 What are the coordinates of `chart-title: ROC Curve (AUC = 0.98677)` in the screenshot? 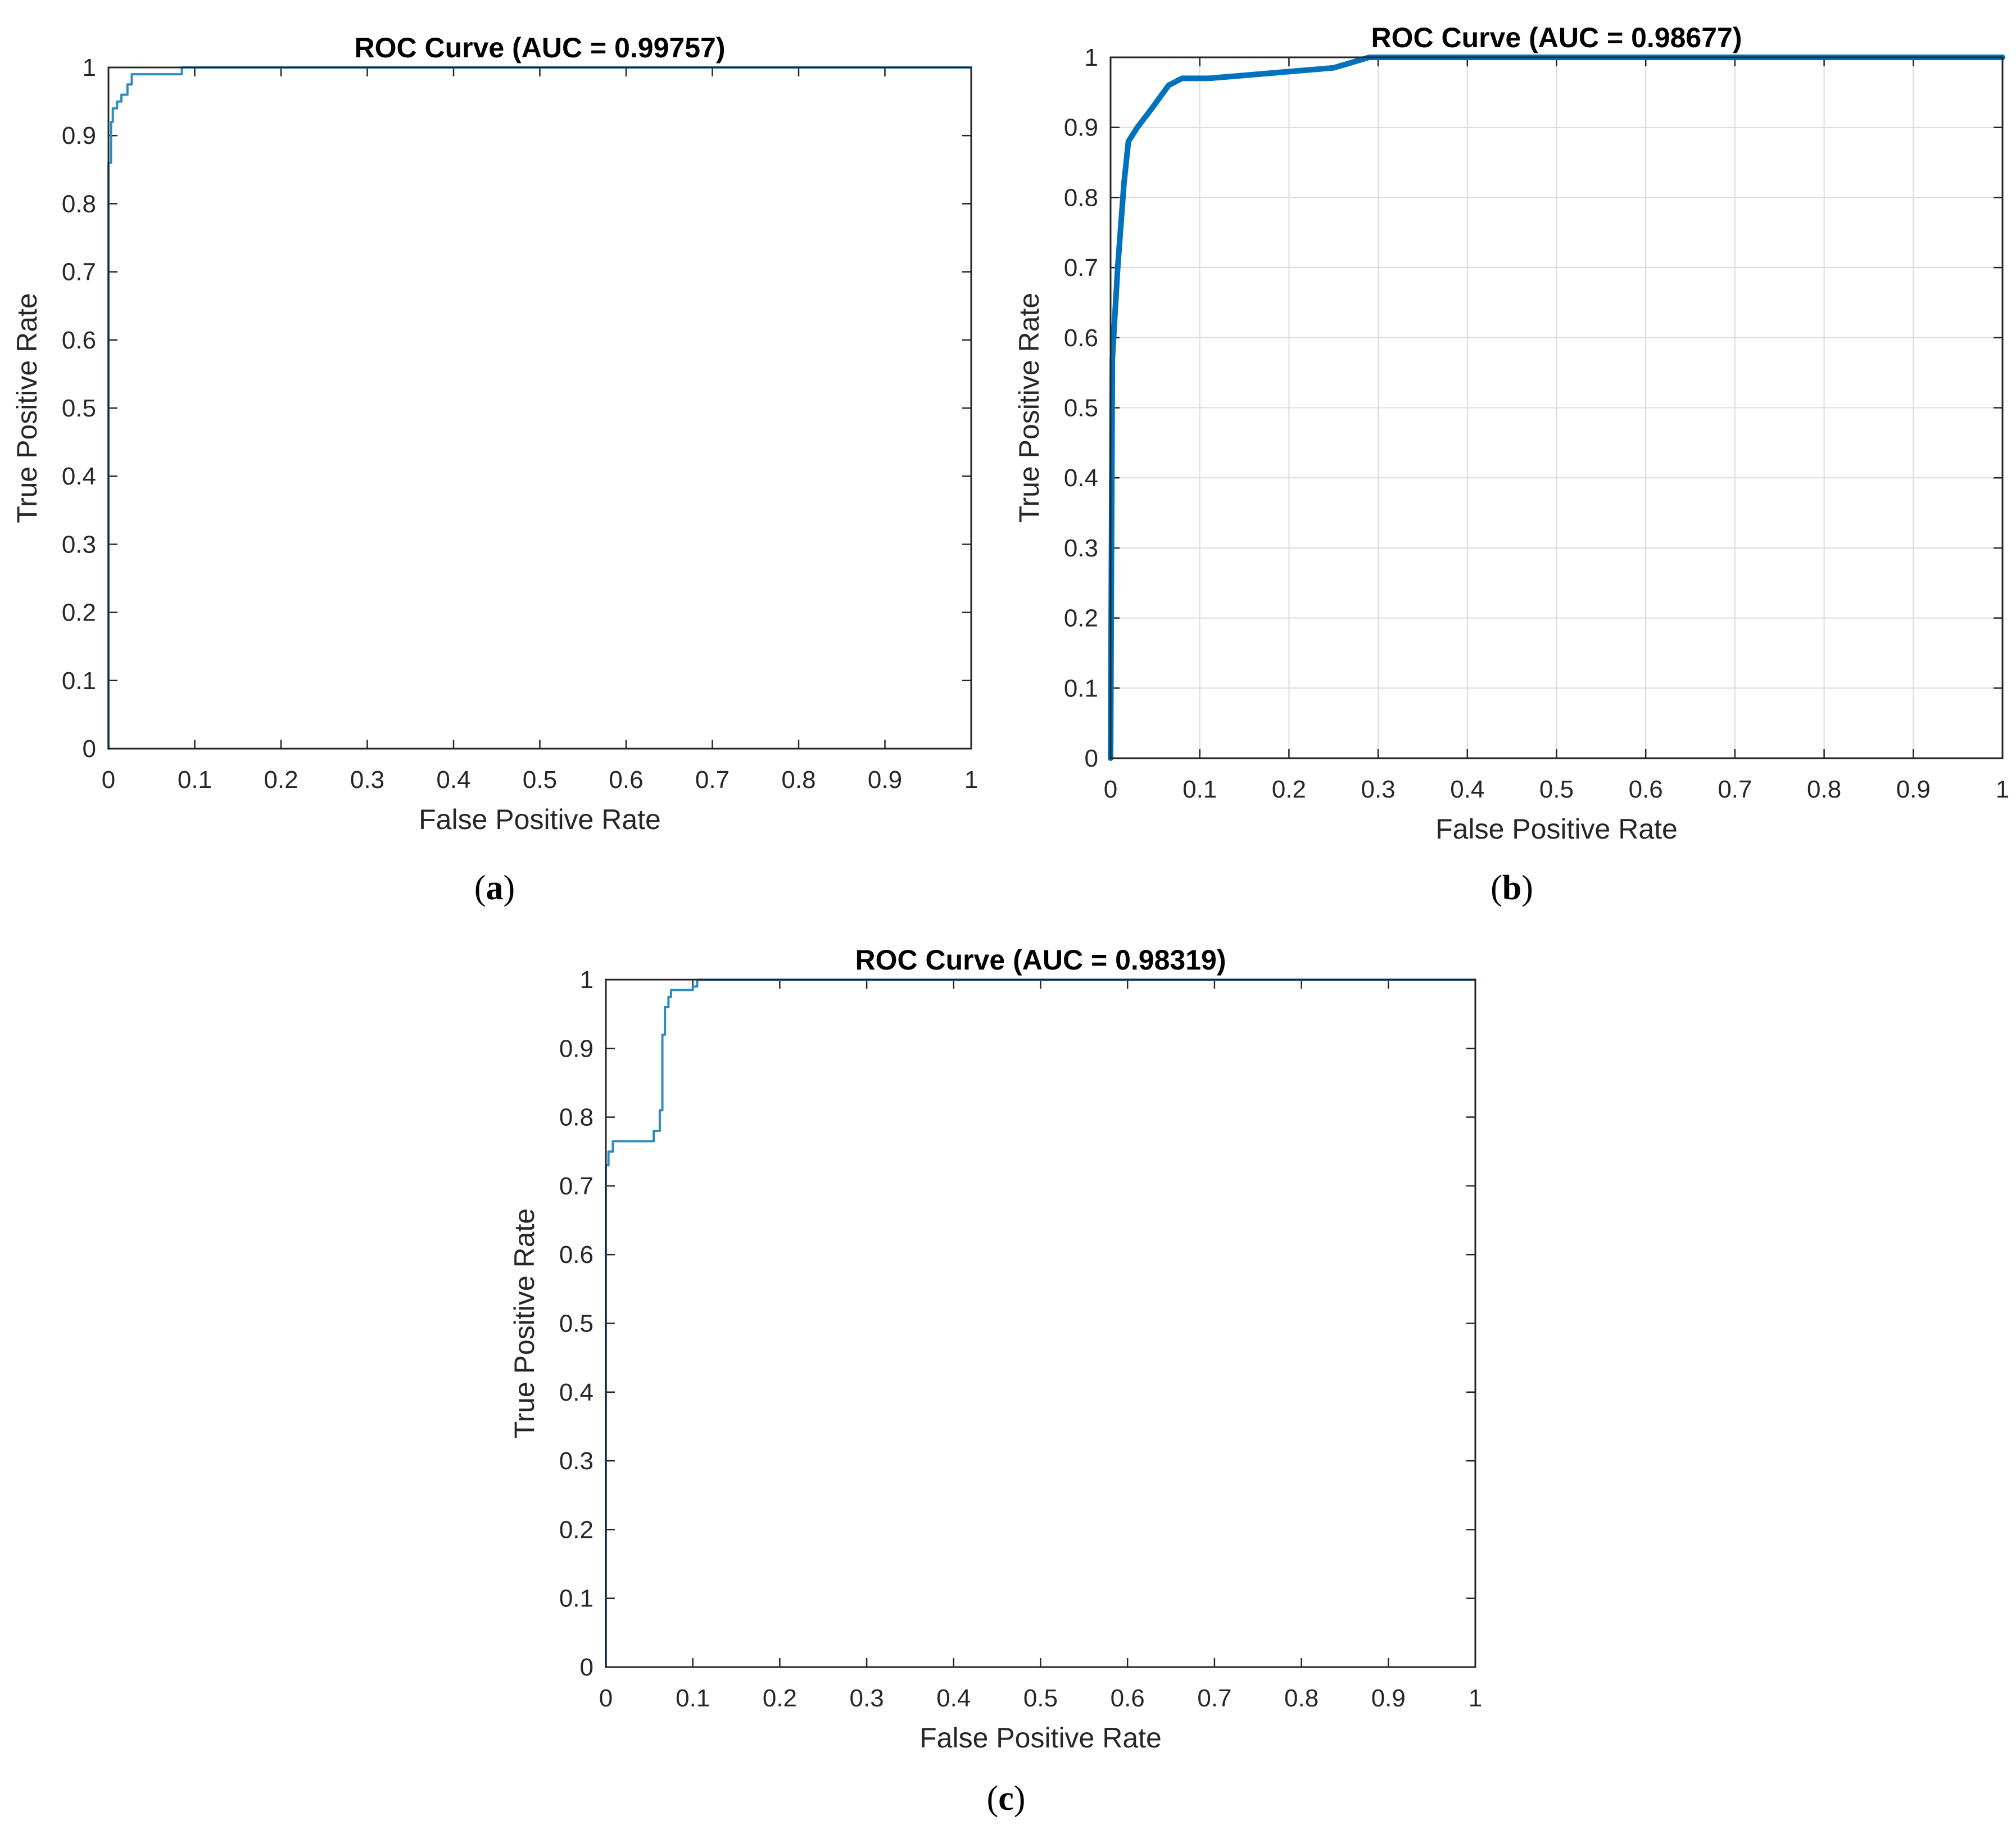 It's located at (1556, 38).